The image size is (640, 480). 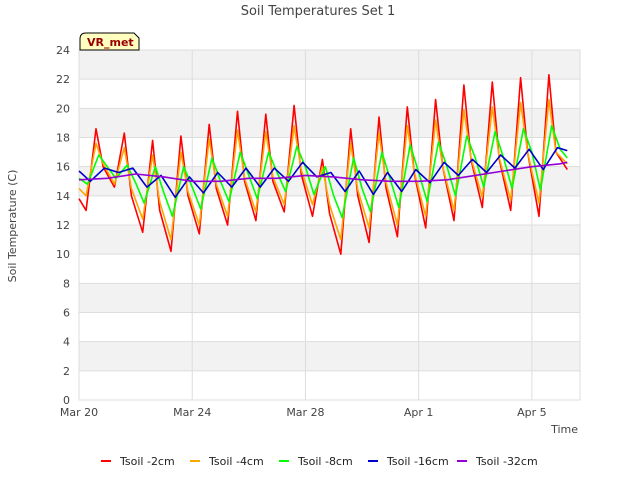 What do you see at coordinates (12, 226) in the screenshot?
I see `y-axis-label: Soil Temperature (C)` at bounding box center [12, 226].